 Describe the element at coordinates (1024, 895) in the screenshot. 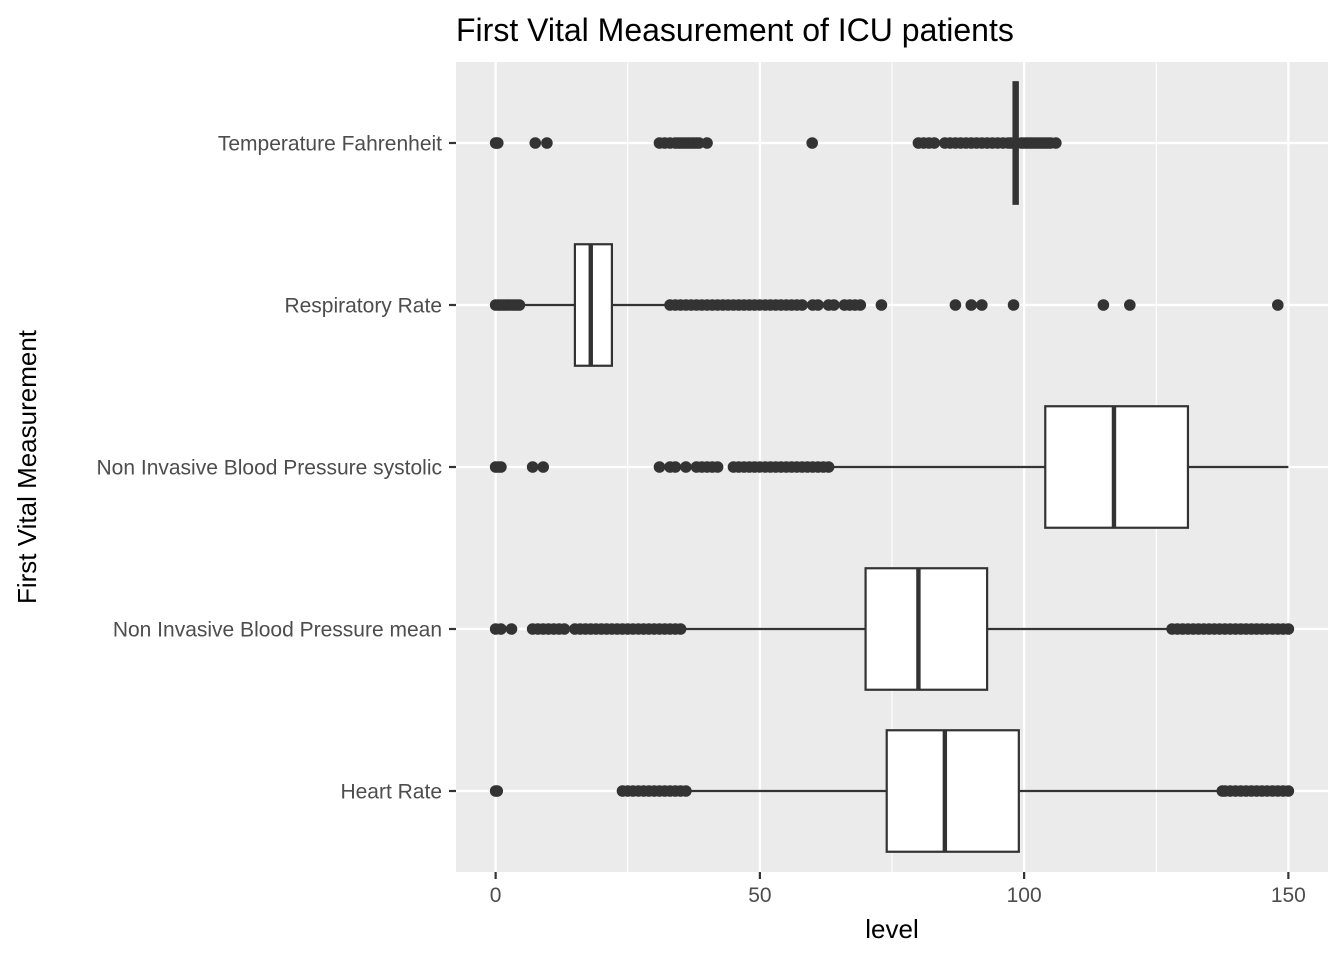

I see `x-tick-label: 100` at that location.